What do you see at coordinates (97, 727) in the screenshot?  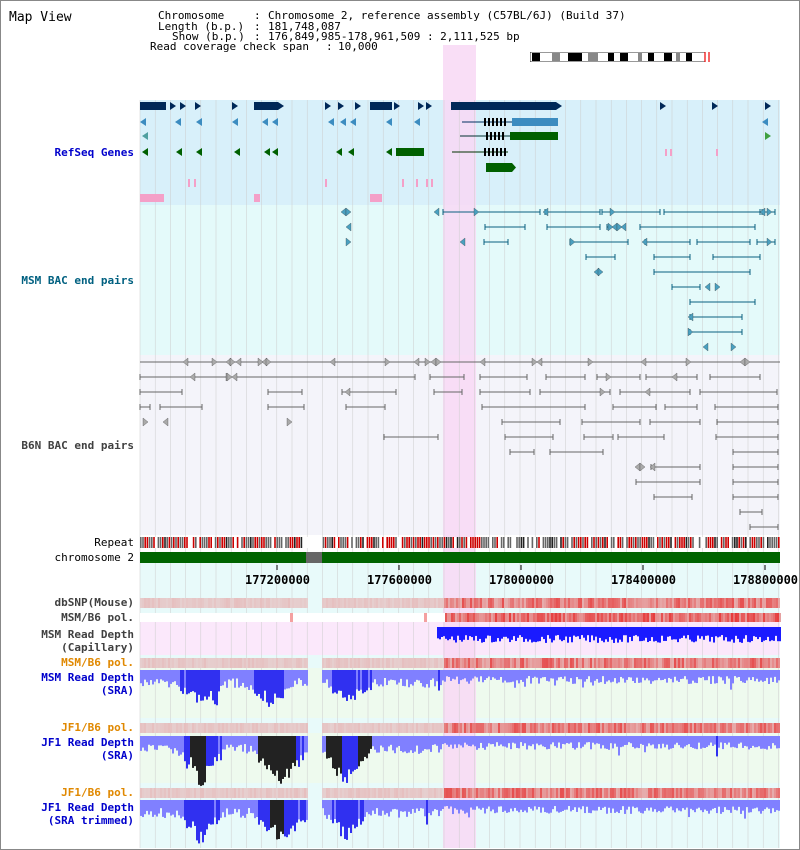 I see `track-label-jf1-b6-pol-1: JF1/B6 pol.` at bounding box center [97, 727].